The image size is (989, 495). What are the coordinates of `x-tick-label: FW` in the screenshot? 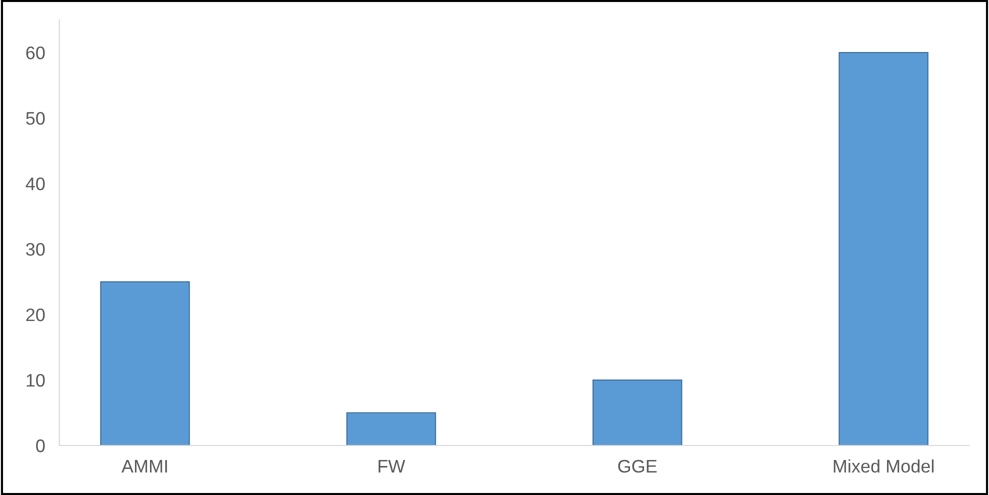 It's located at (392, 466).